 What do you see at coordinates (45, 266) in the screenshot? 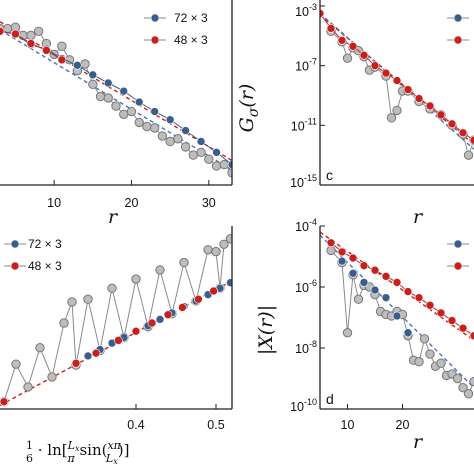
I see `legend-label: 48 × 3` at bounding box center [45, 266].